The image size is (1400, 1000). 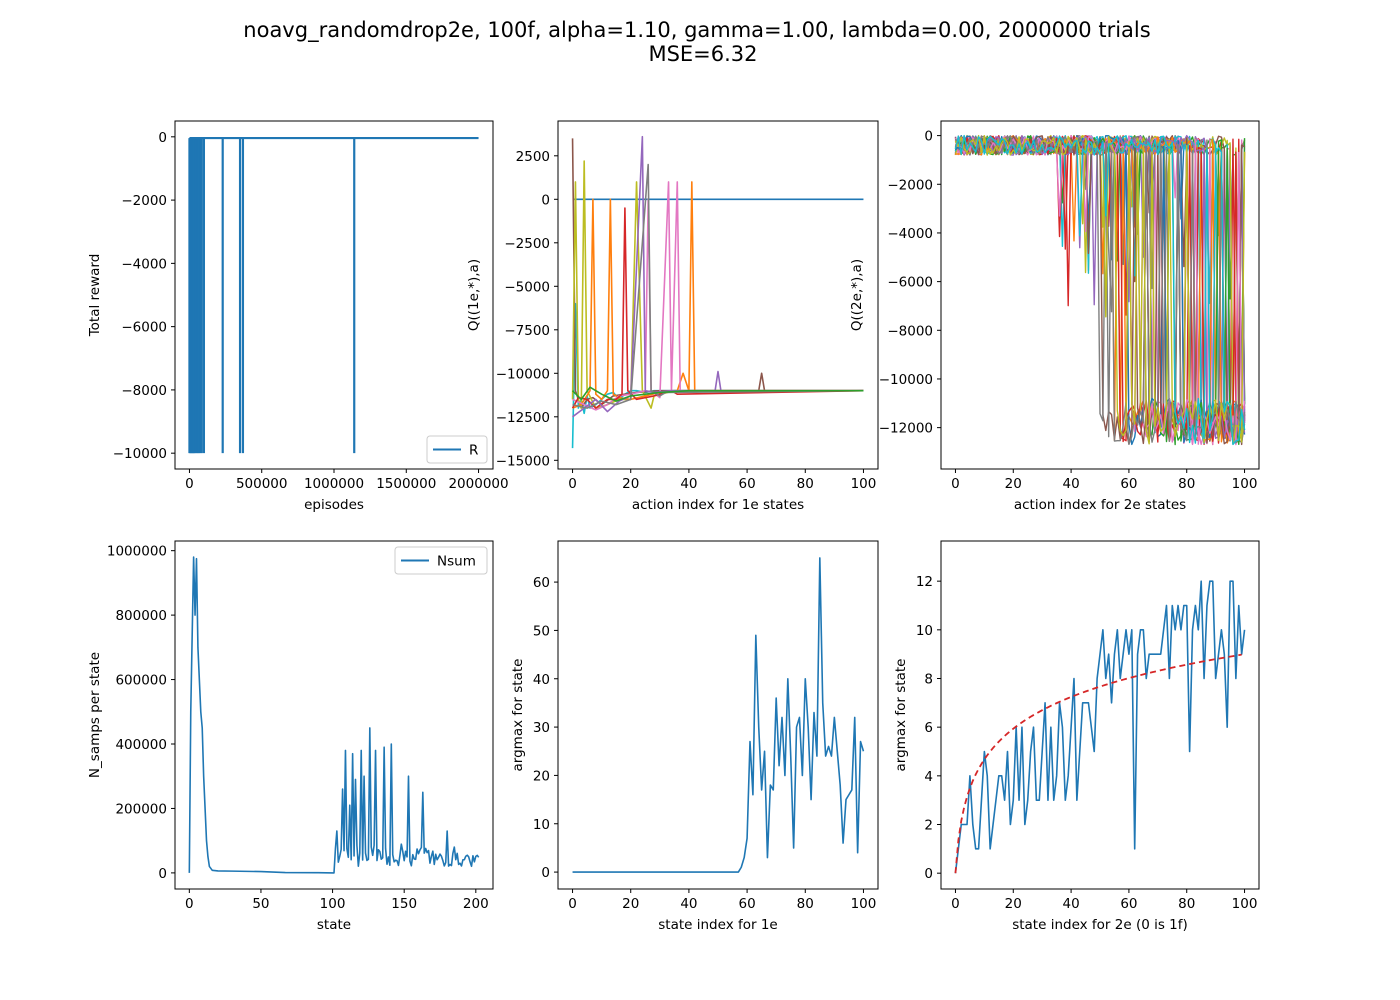 I want to click on figure-subtitle: MSE=6.32, so click(x=702, y=54).